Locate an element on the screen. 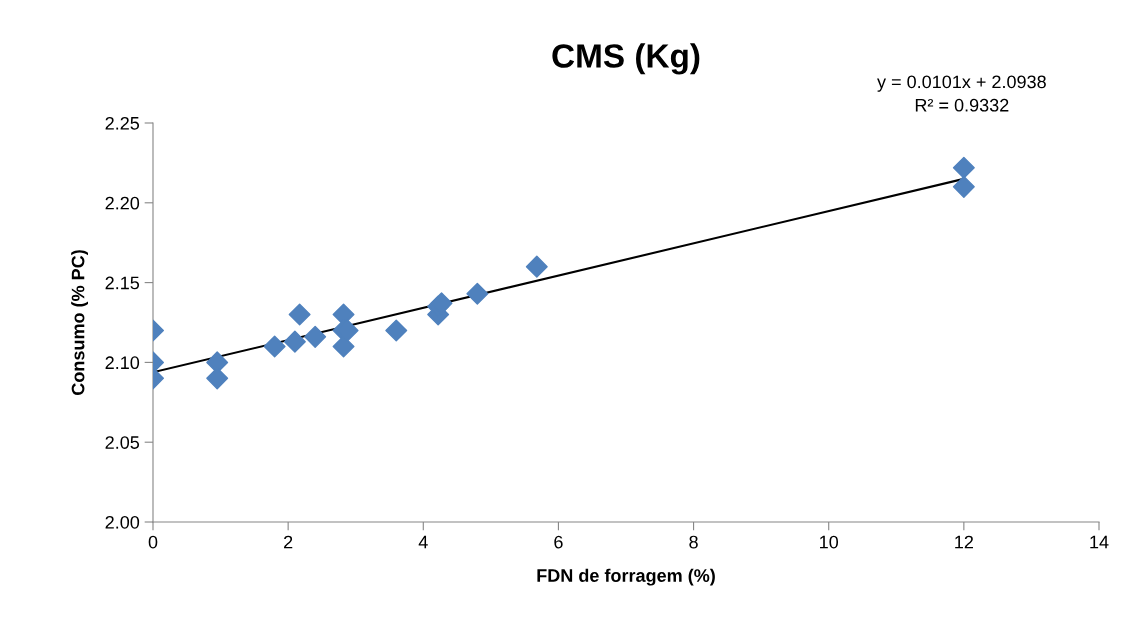 This screenshot has height=641, width=1131. text: y = 0.0101x + 2.0938 R² = 0.9332 is located at coordinates (961, 93).